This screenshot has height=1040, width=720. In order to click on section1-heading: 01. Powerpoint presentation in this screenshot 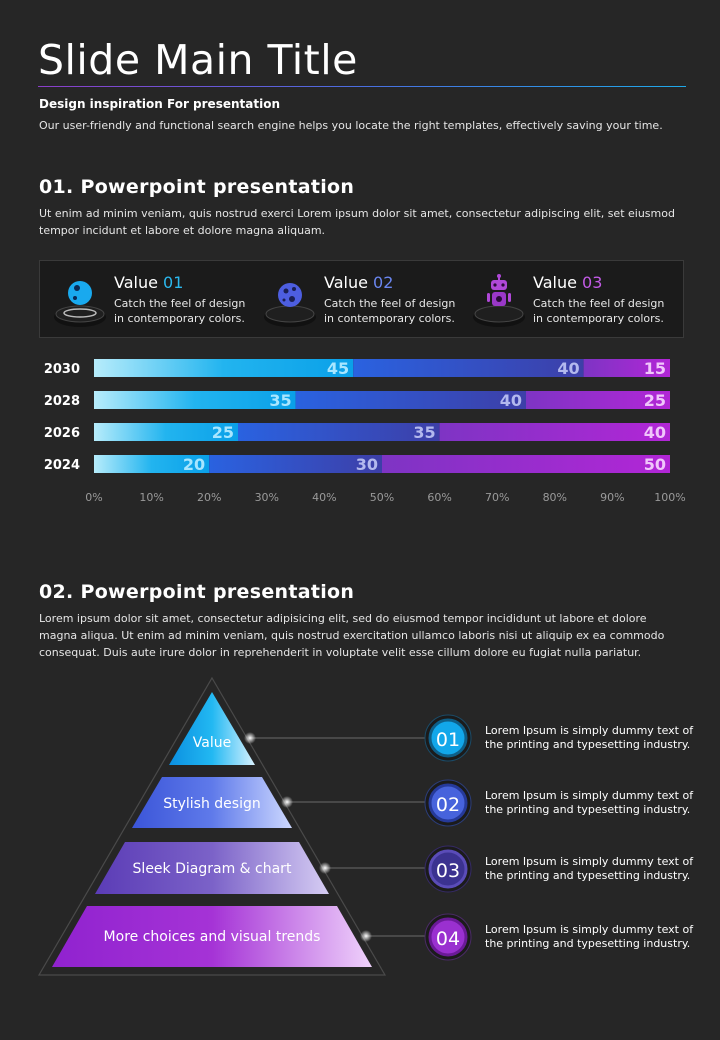, I will do `click(197, 187)`.